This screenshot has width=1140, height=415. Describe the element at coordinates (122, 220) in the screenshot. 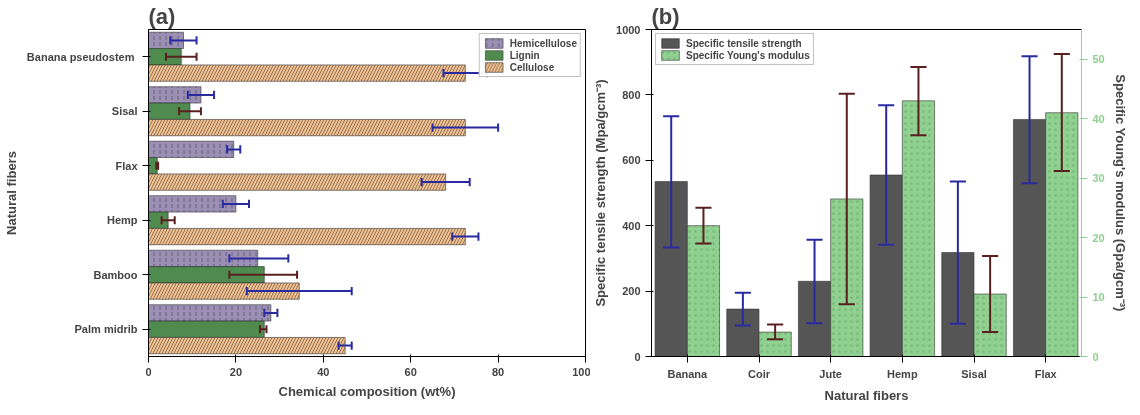

I see `y-tick-label: Hemp` at that location.